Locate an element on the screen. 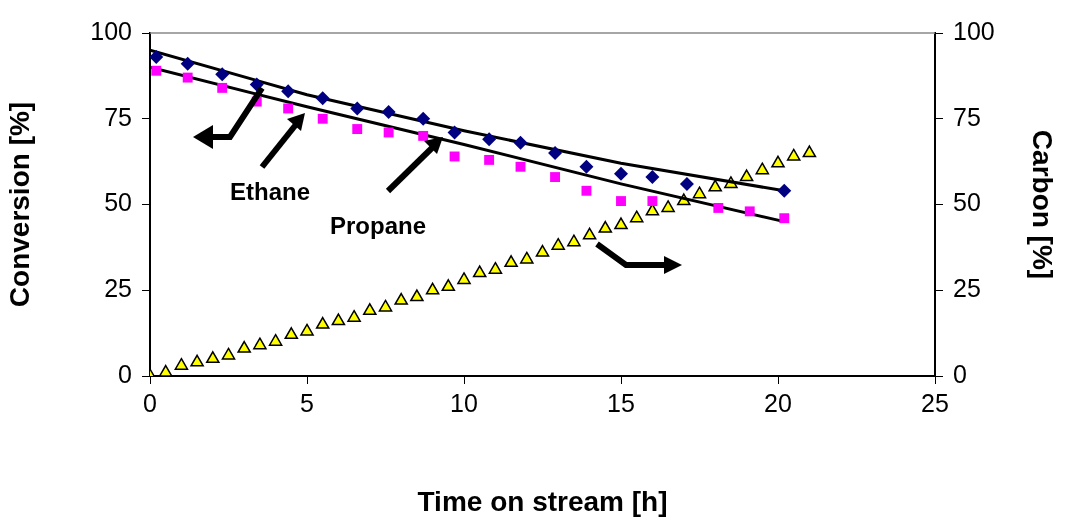  y-tick-label: 50 is located at coordinates (118, 202).